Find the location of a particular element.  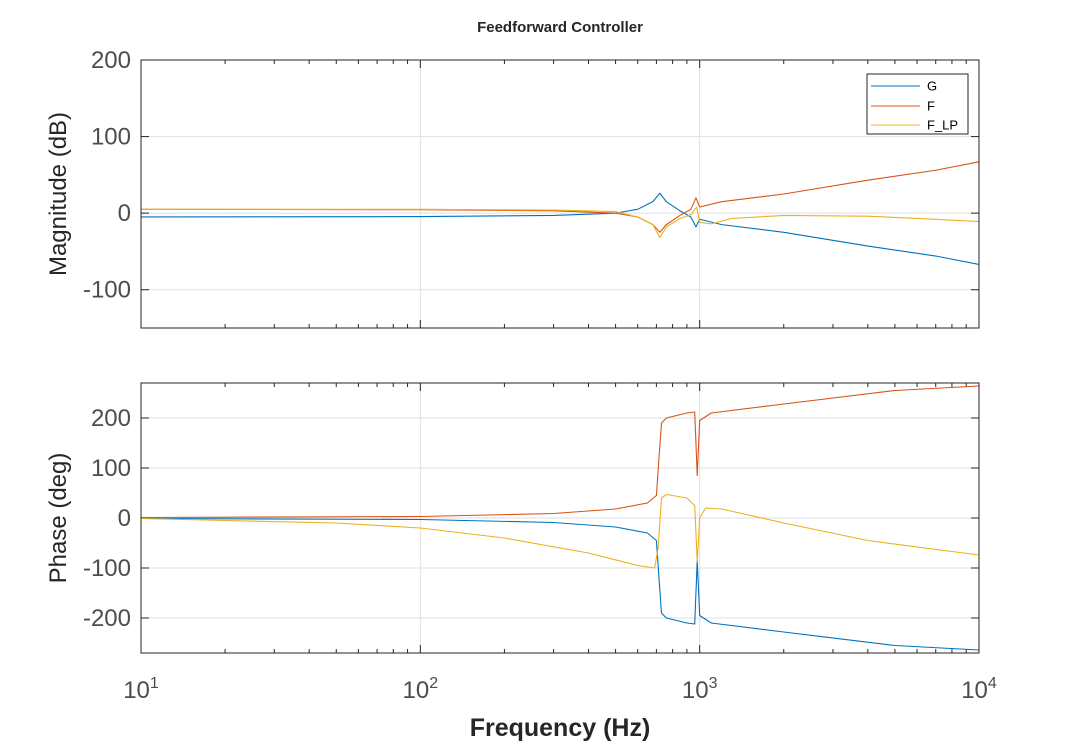

y-tick-label: -200 is located at coordinates (107, 618).